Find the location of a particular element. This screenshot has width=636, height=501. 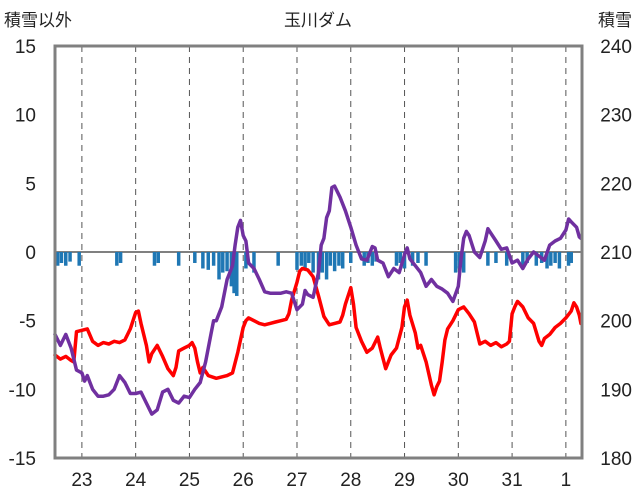

y-right-tick-label: 190 is located at coordinates (616, 390).